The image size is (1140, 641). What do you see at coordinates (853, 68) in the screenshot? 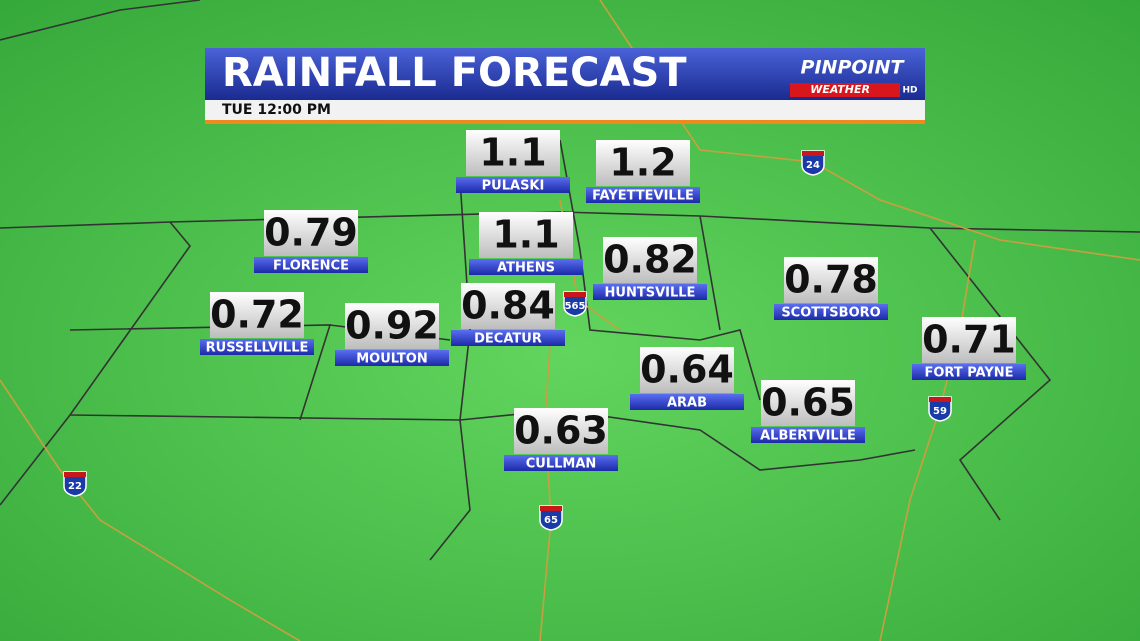
I see `logo-brand: PINPOINT` at bounding box center [853, 68].